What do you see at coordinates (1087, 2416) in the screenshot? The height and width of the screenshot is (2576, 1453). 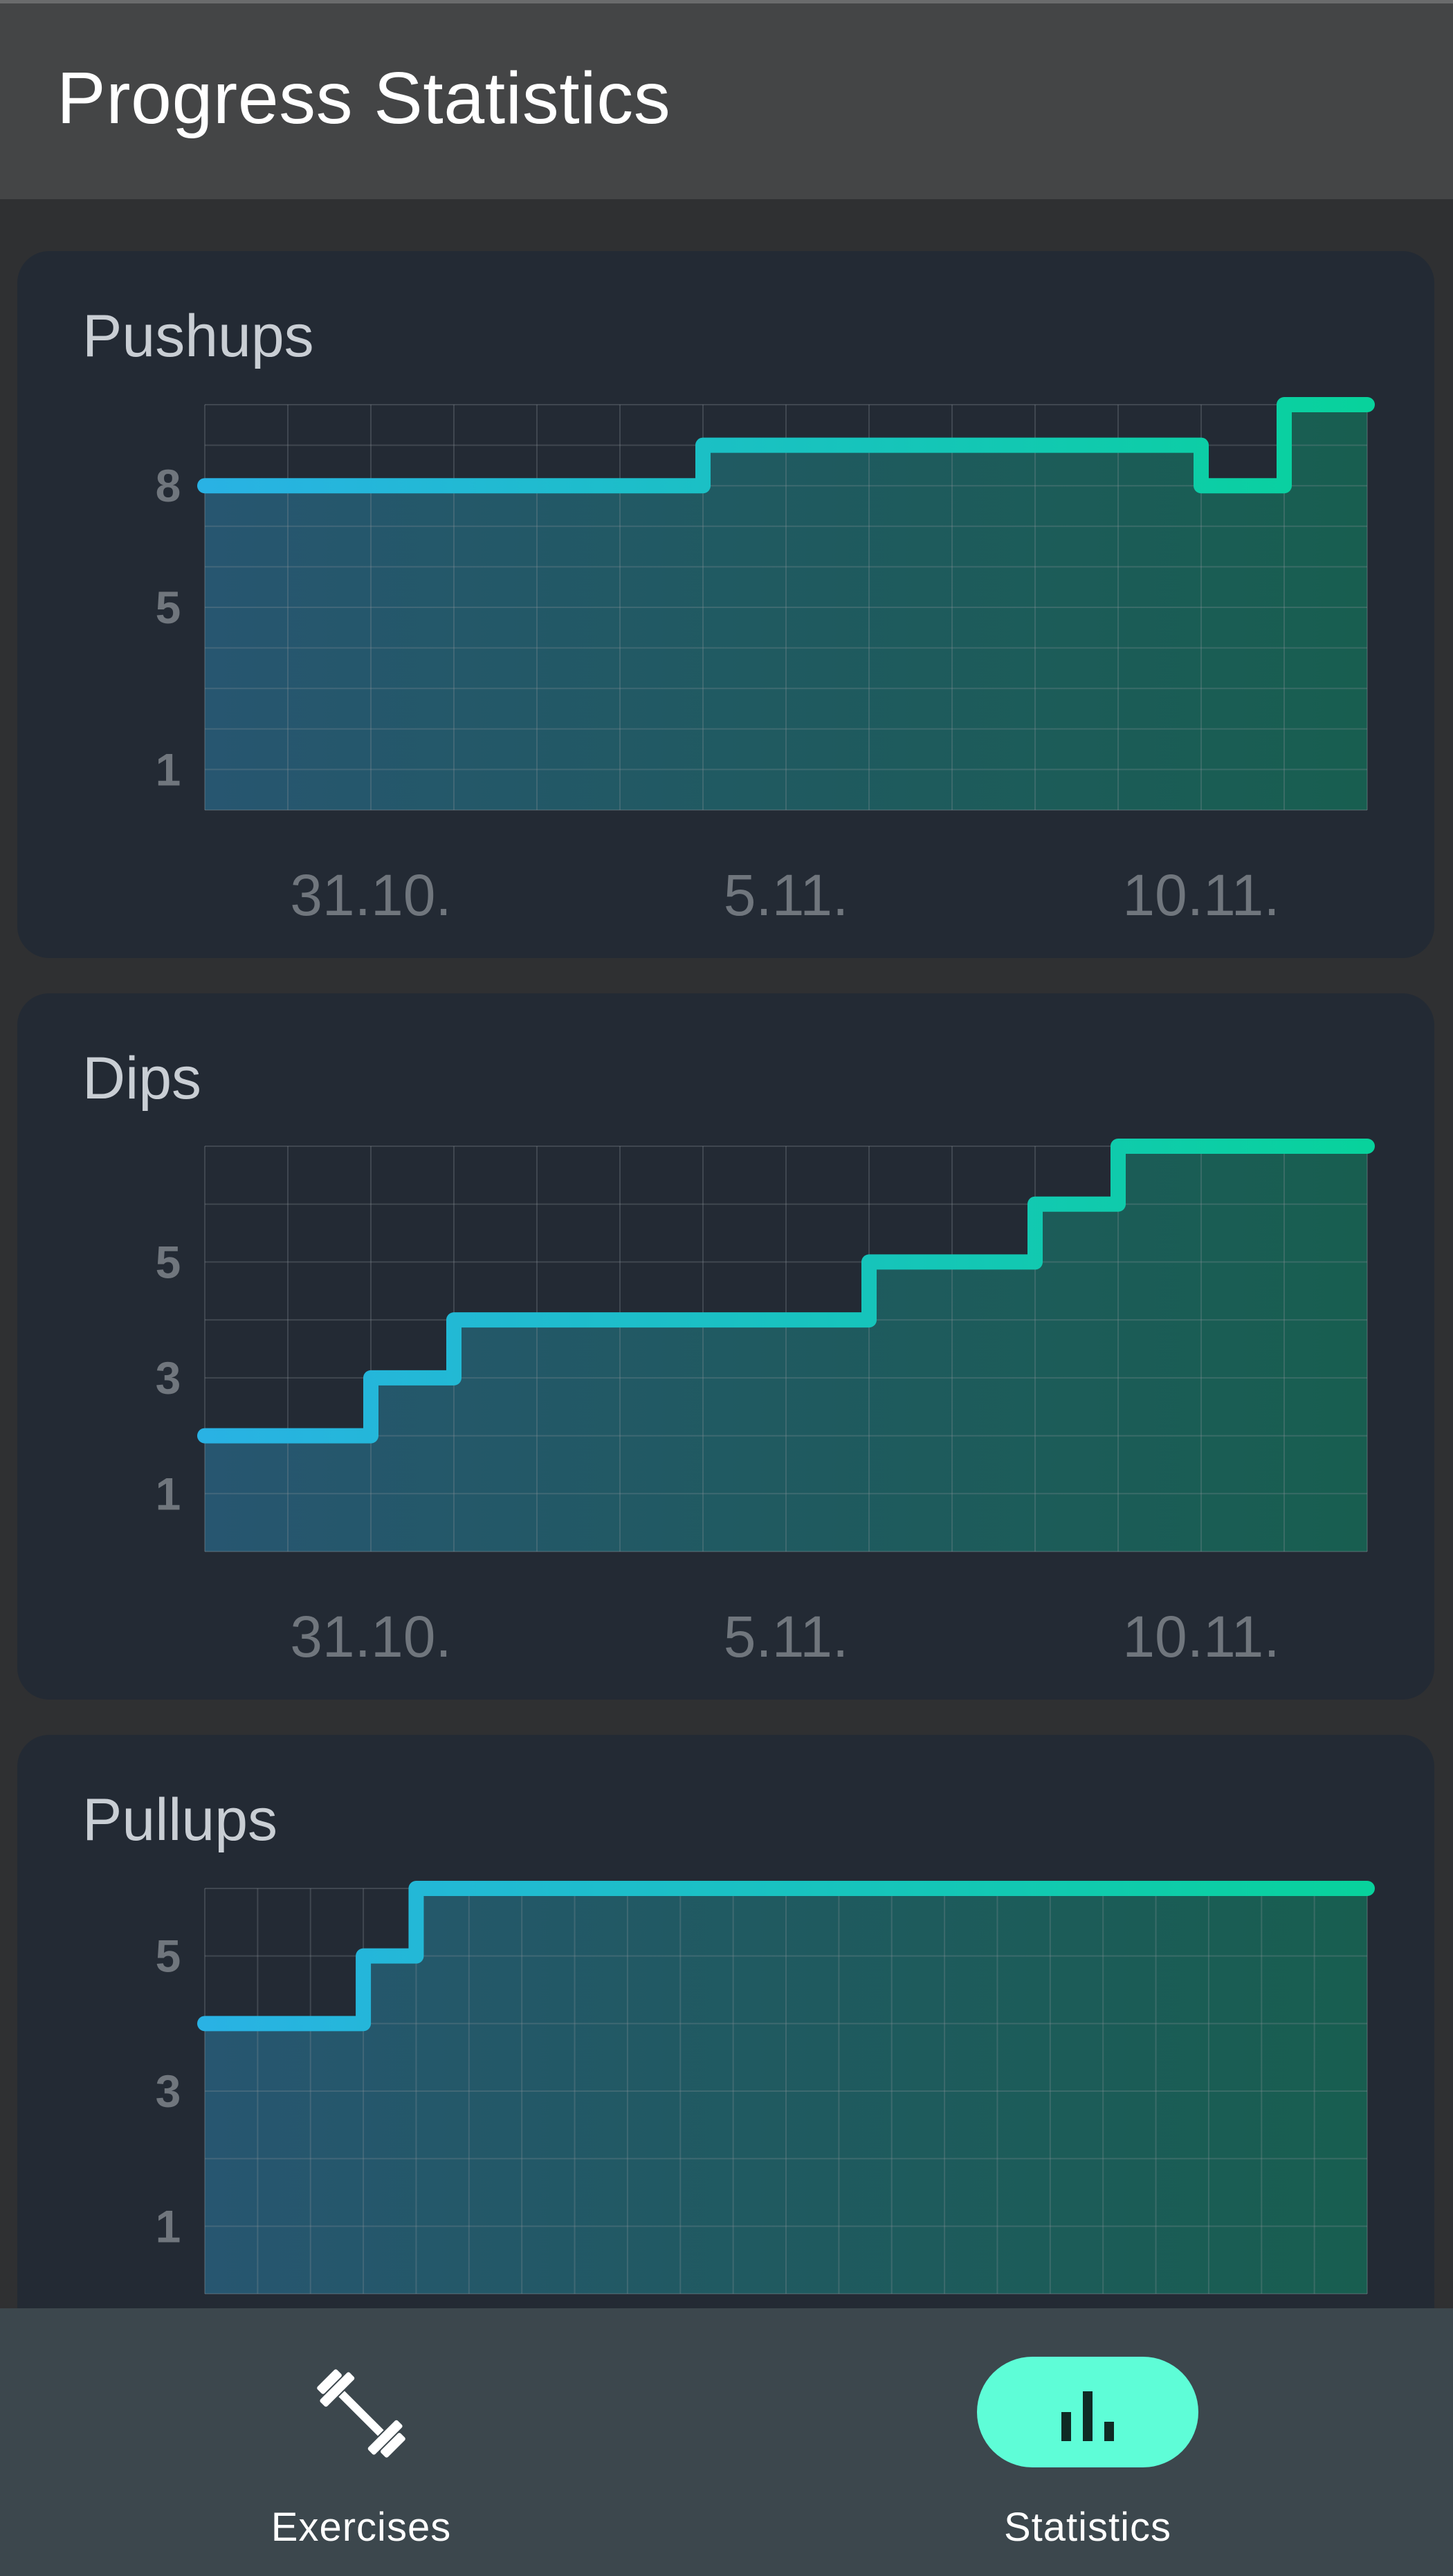 I see `bar-chart-icon` at bounding box center [1087, 2416].